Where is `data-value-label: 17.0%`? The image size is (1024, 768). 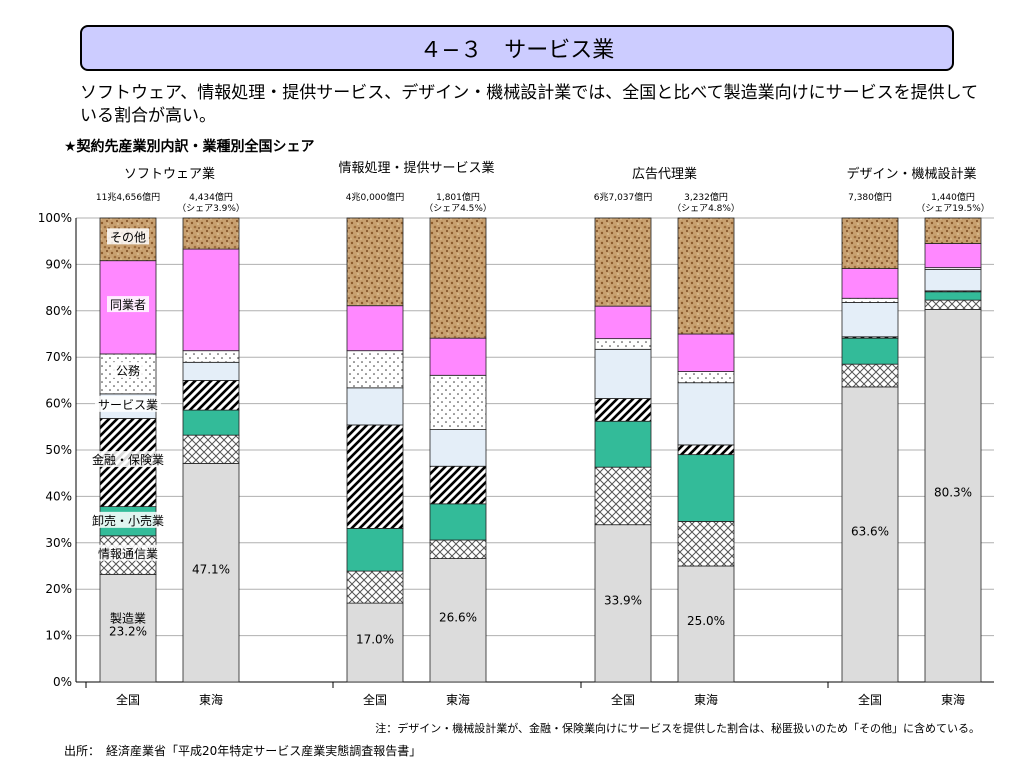
data-value-label: 17.0% is located at coordinates (375, 640).